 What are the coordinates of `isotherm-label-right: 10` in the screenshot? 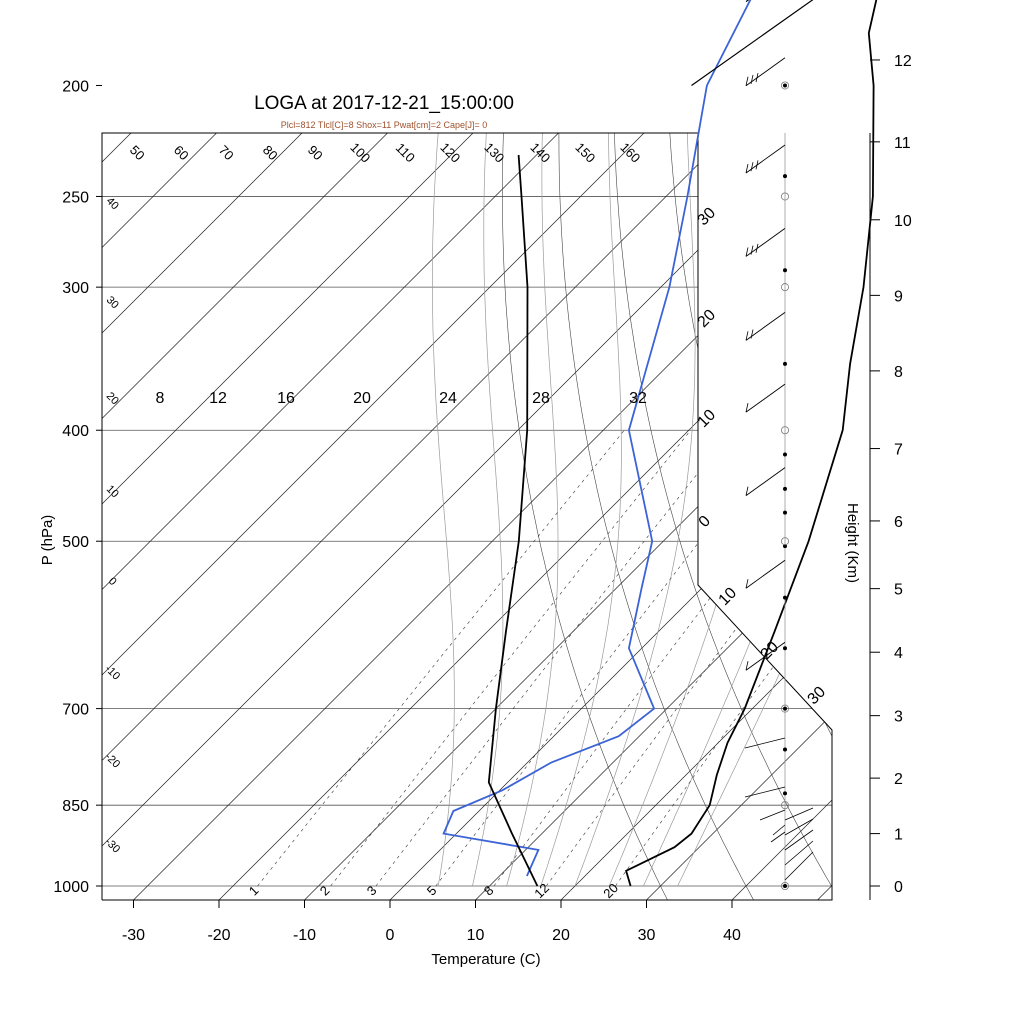 It's located at (728, 596).